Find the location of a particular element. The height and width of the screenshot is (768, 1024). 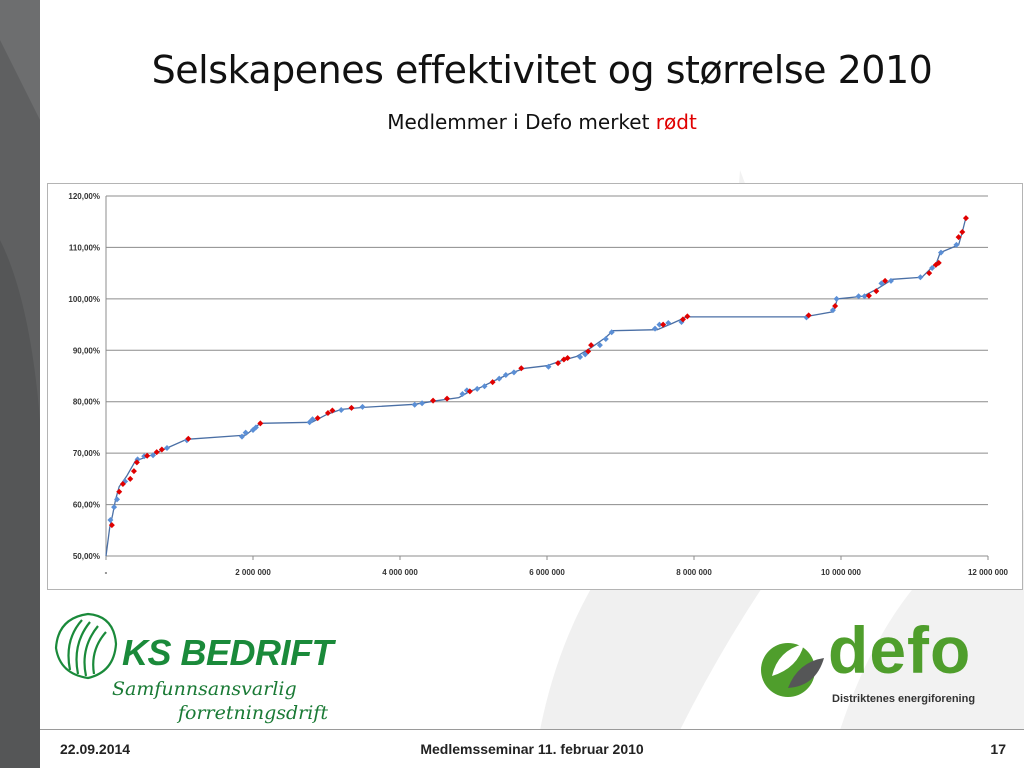

y-tick-label: 110,00% is located at coordinates (84, 247).